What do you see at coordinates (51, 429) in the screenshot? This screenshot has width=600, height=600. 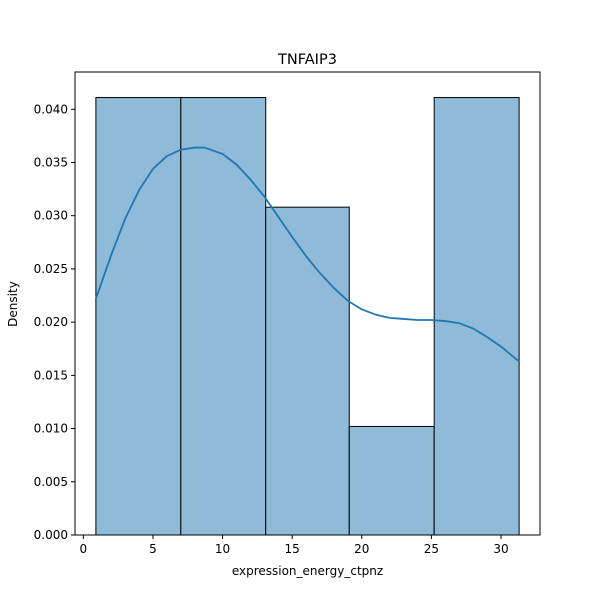 I see `y-tick-label: 0.010` at bounding box center [51, 429].